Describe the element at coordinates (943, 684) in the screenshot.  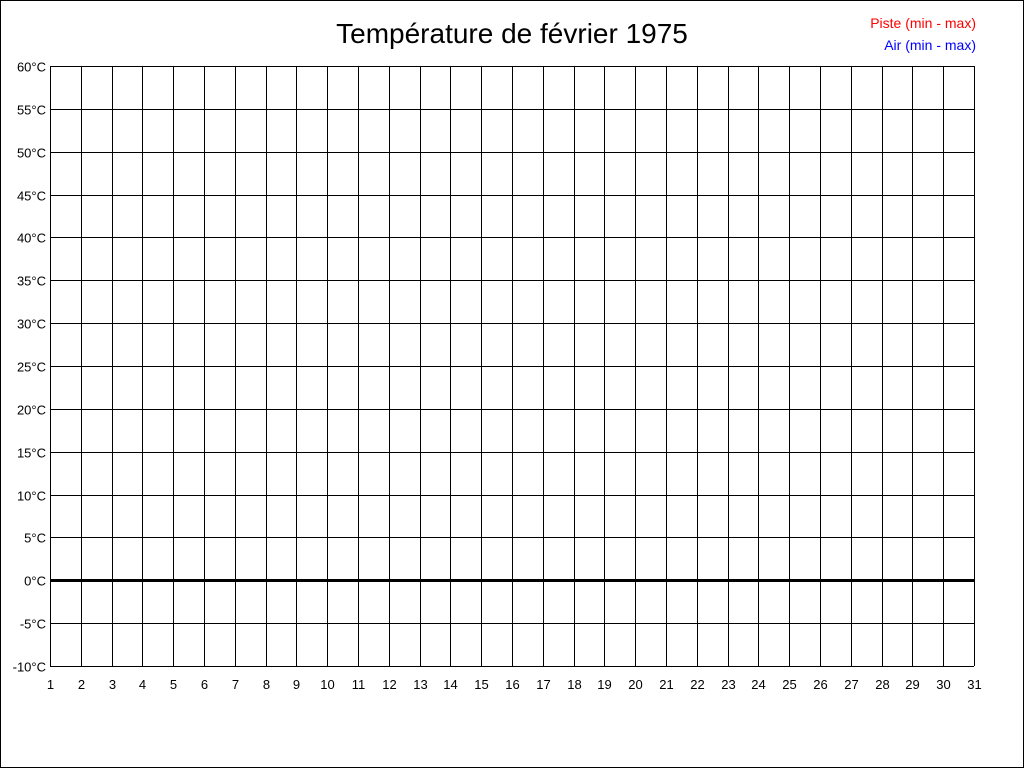
I see `x-tick-label: 30` at that location.